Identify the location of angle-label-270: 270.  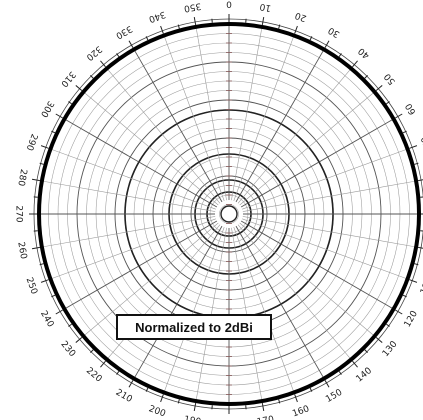
(19, 213).